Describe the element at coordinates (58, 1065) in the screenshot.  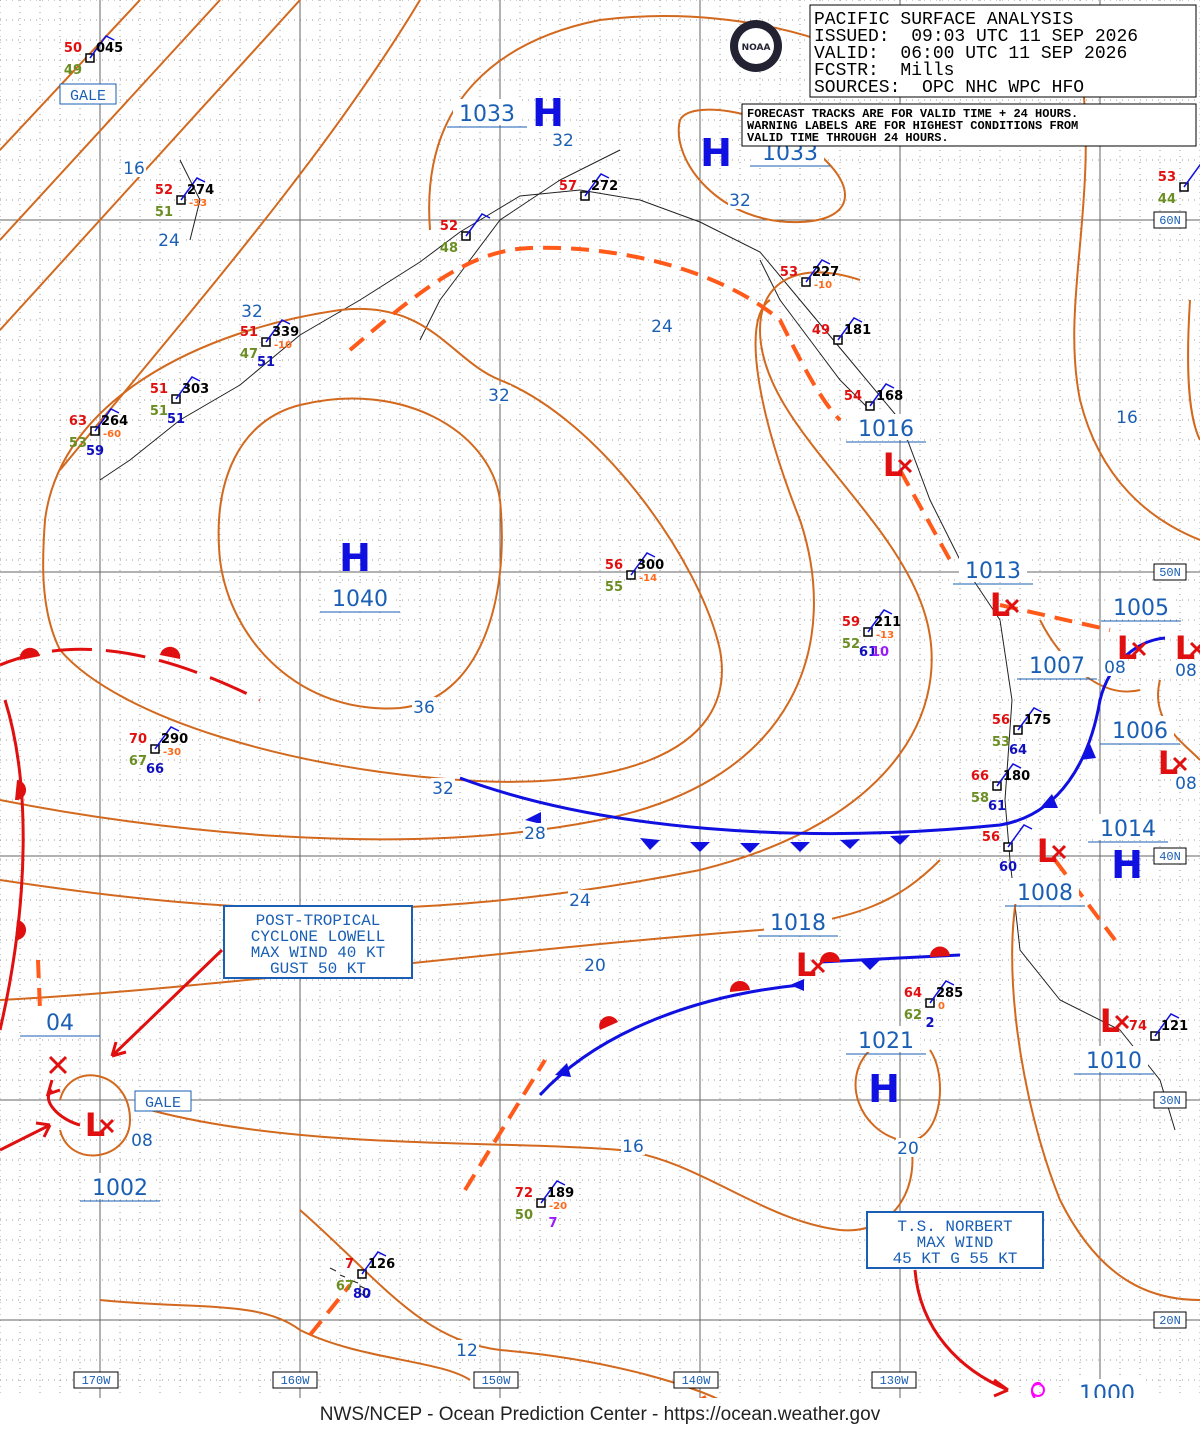
I see `x-marker` at that location.